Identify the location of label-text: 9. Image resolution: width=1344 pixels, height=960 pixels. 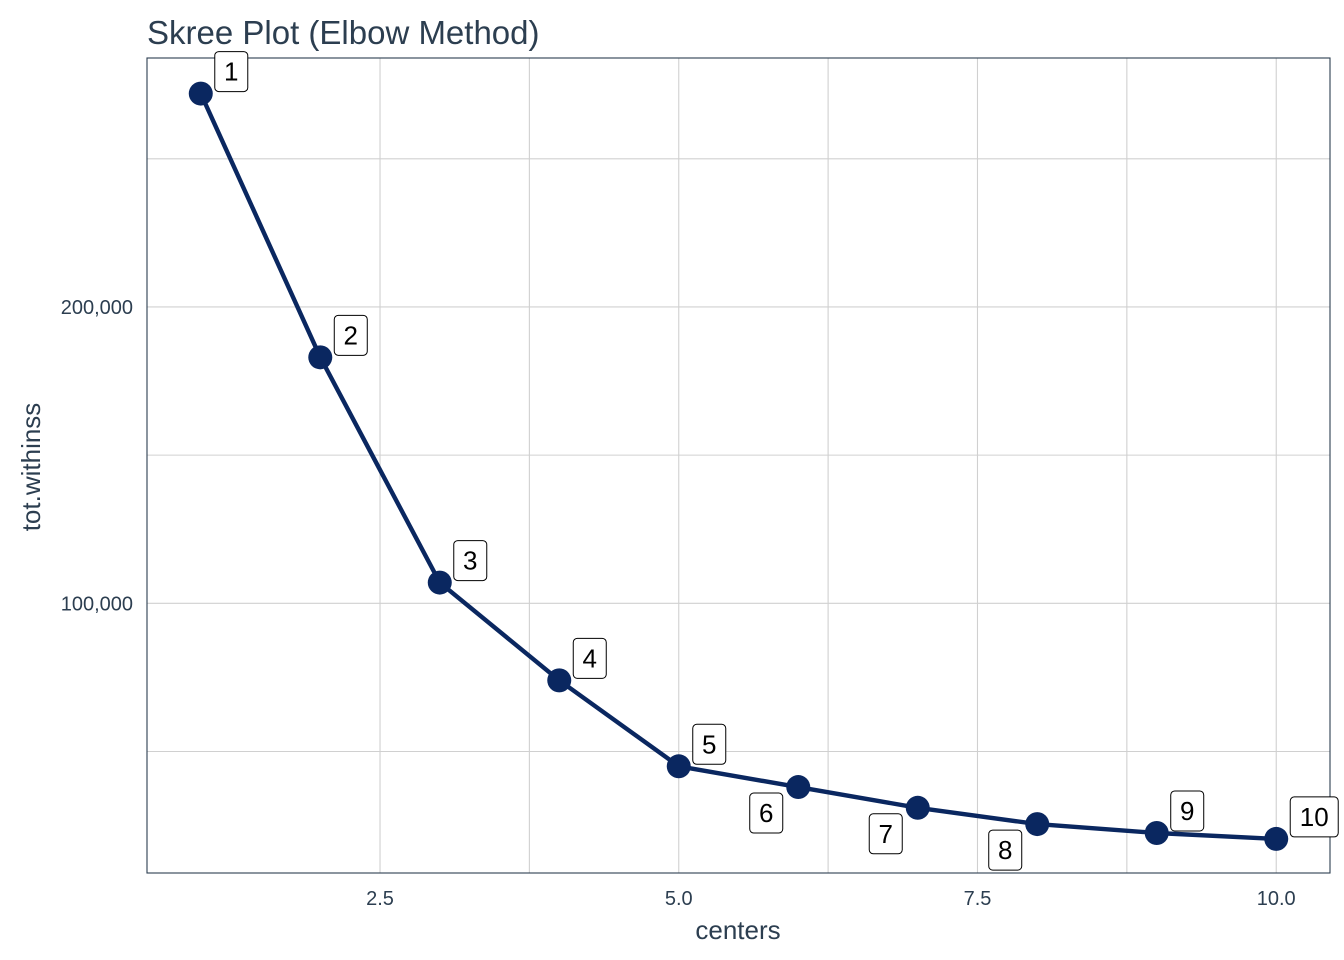
(1187, 811).